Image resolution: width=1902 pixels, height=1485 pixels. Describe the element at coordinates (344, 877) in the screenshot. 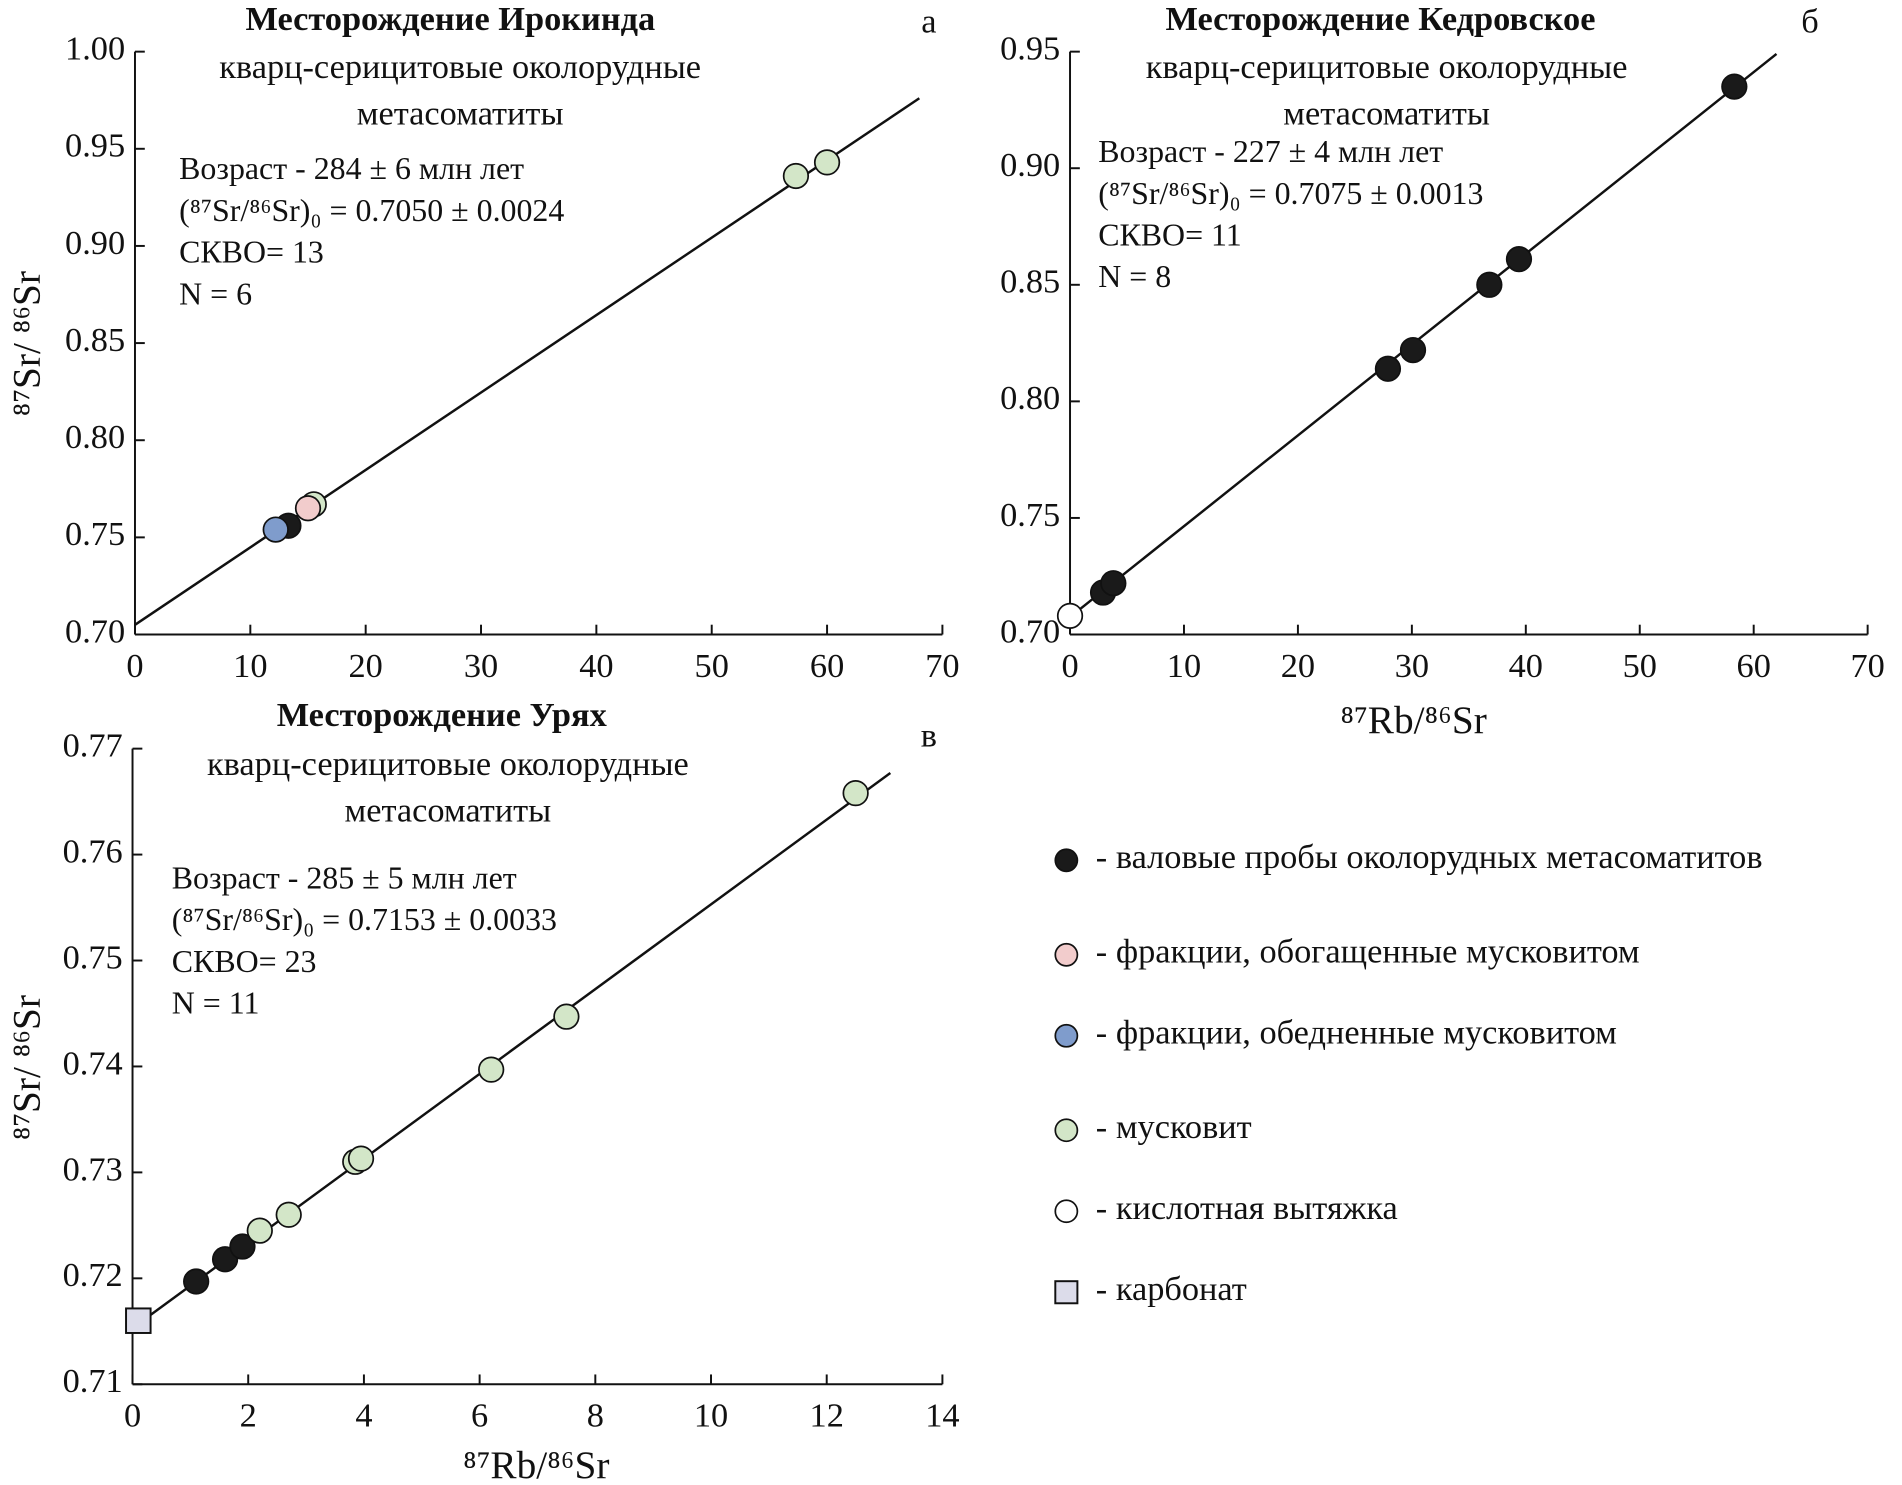

I see `annotation: Возраст - 285 ± 5 млн лет` at that location.